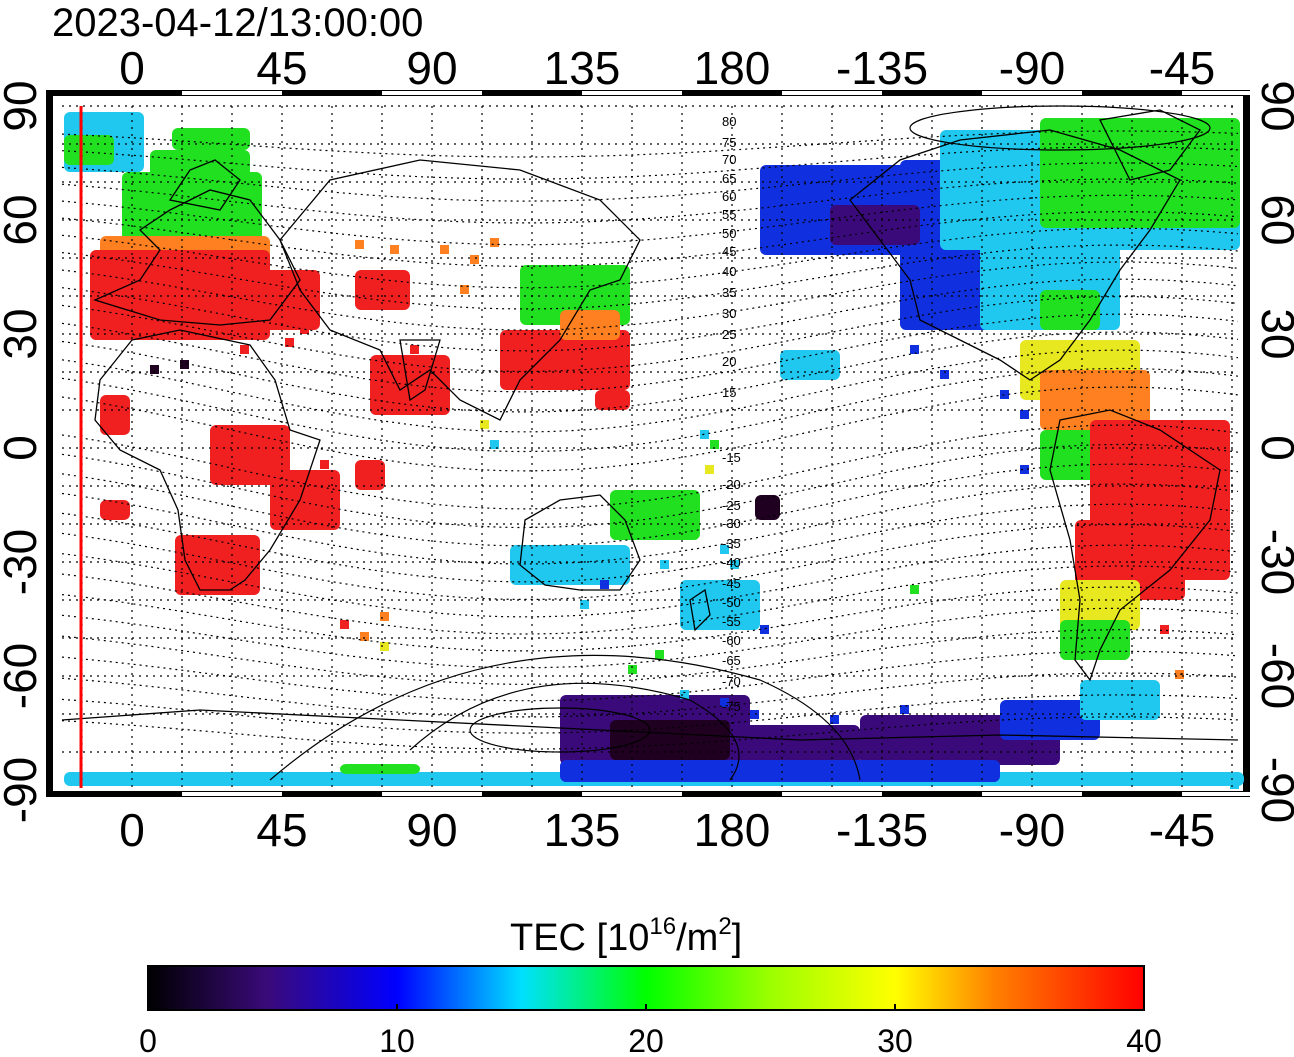  Describe the element at coordinates (731, 640) in the screenshot. I see `contour-label: -60` at that location.